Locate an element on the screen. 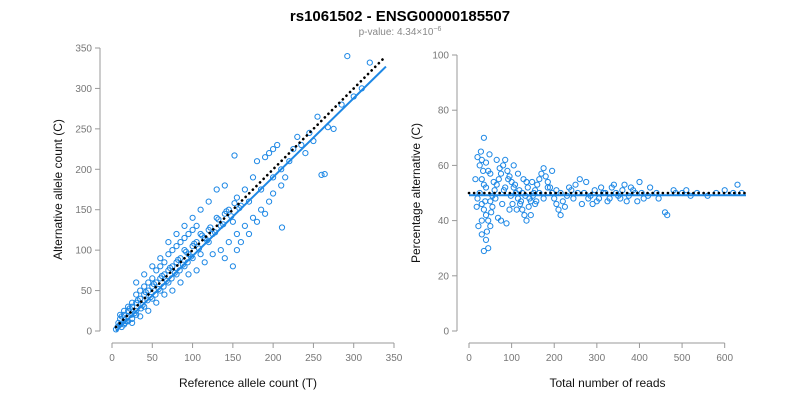 Image resolution: width=800 pixels, height=405 pixels. allele-y-tick-label: 300 is located at coordinates (83, 89).